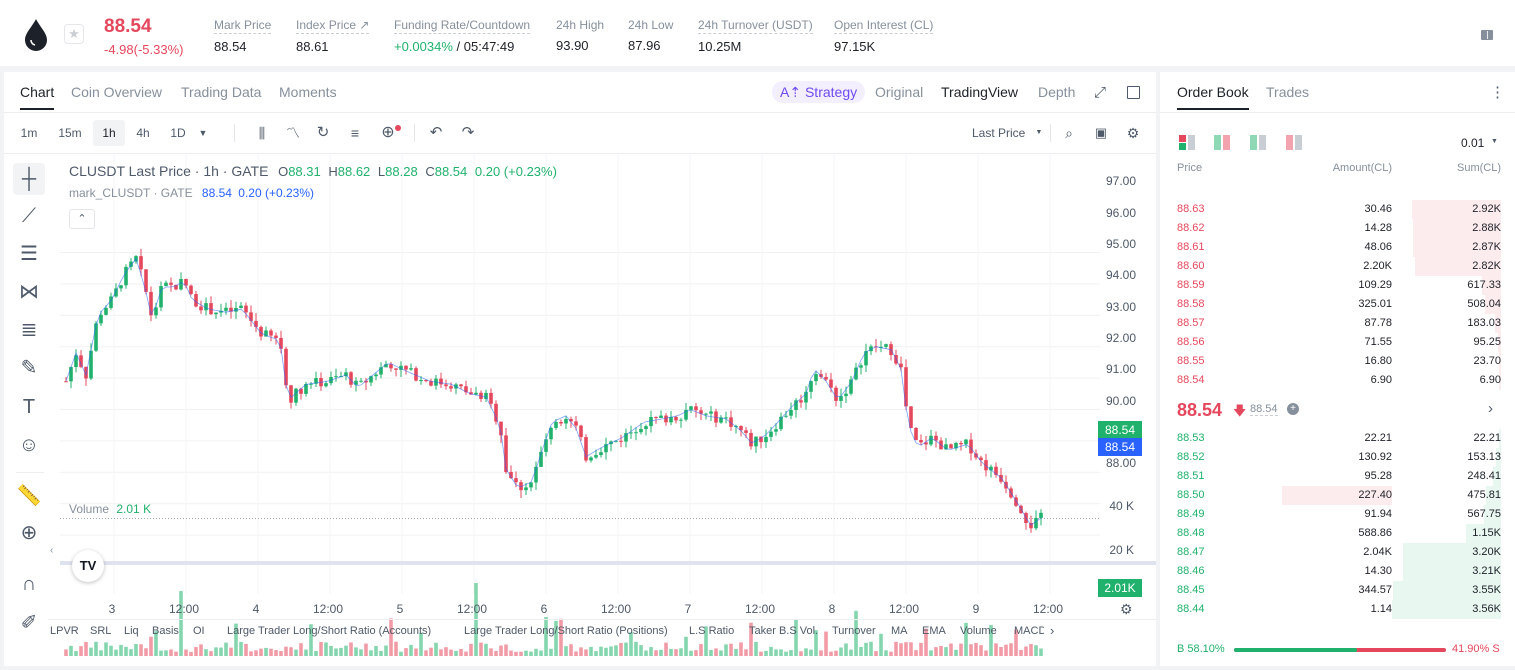 The width and height of the screenshot is (1515, 670). Describe the element at coordinates (1490, 408) in the screenshot. I see `chevron-right-icon: ›` at that location.